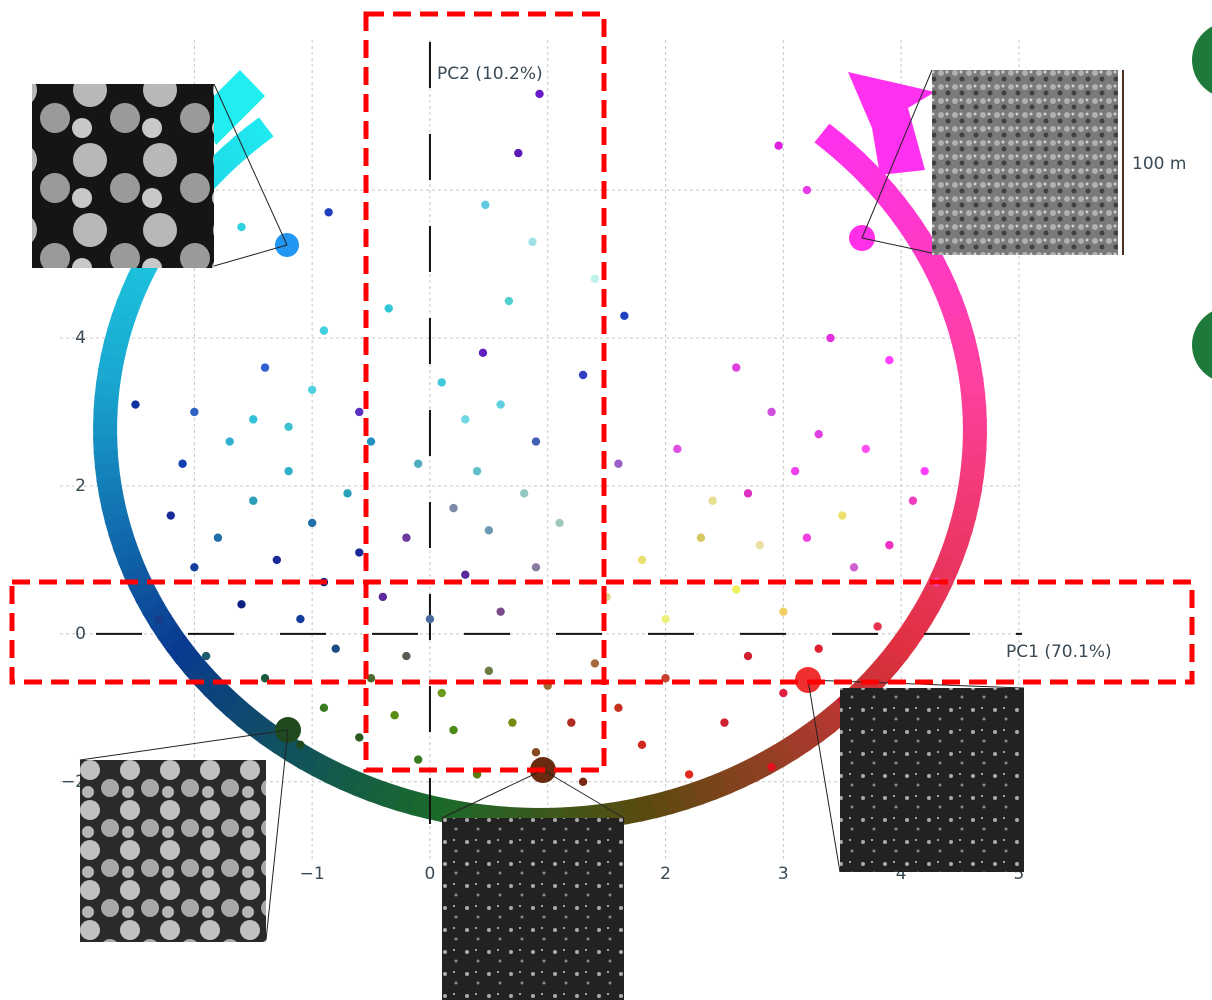  What do you see at coordinates (602, 632) in the screenshot?
I see `highlight-box` at bounding box center [602, 632].